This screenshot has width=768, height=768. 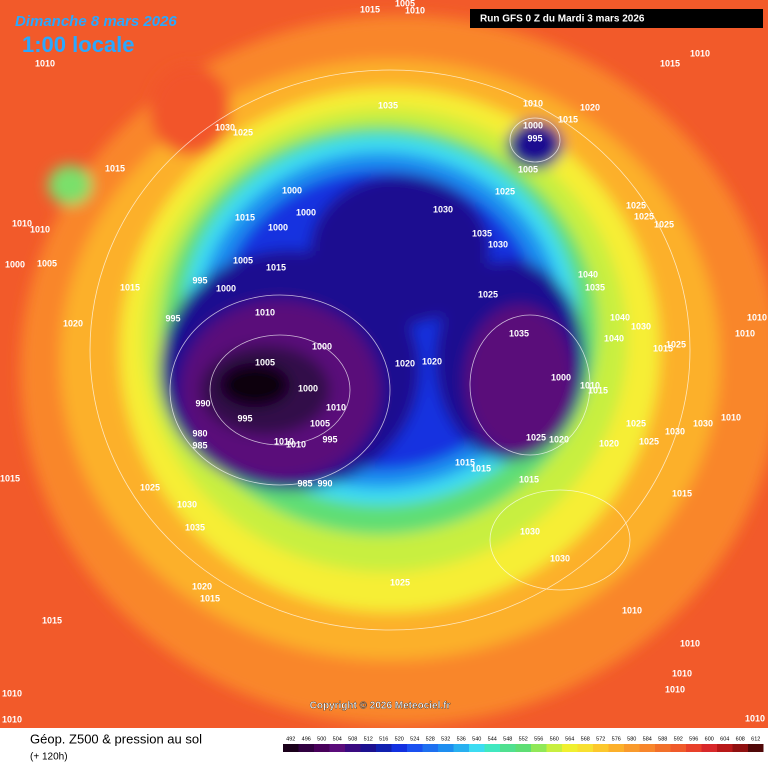 What do you see at coordinates (414, 739) in the screenshot?
I see `scale-label: 524` at bounding box center [414, 739].